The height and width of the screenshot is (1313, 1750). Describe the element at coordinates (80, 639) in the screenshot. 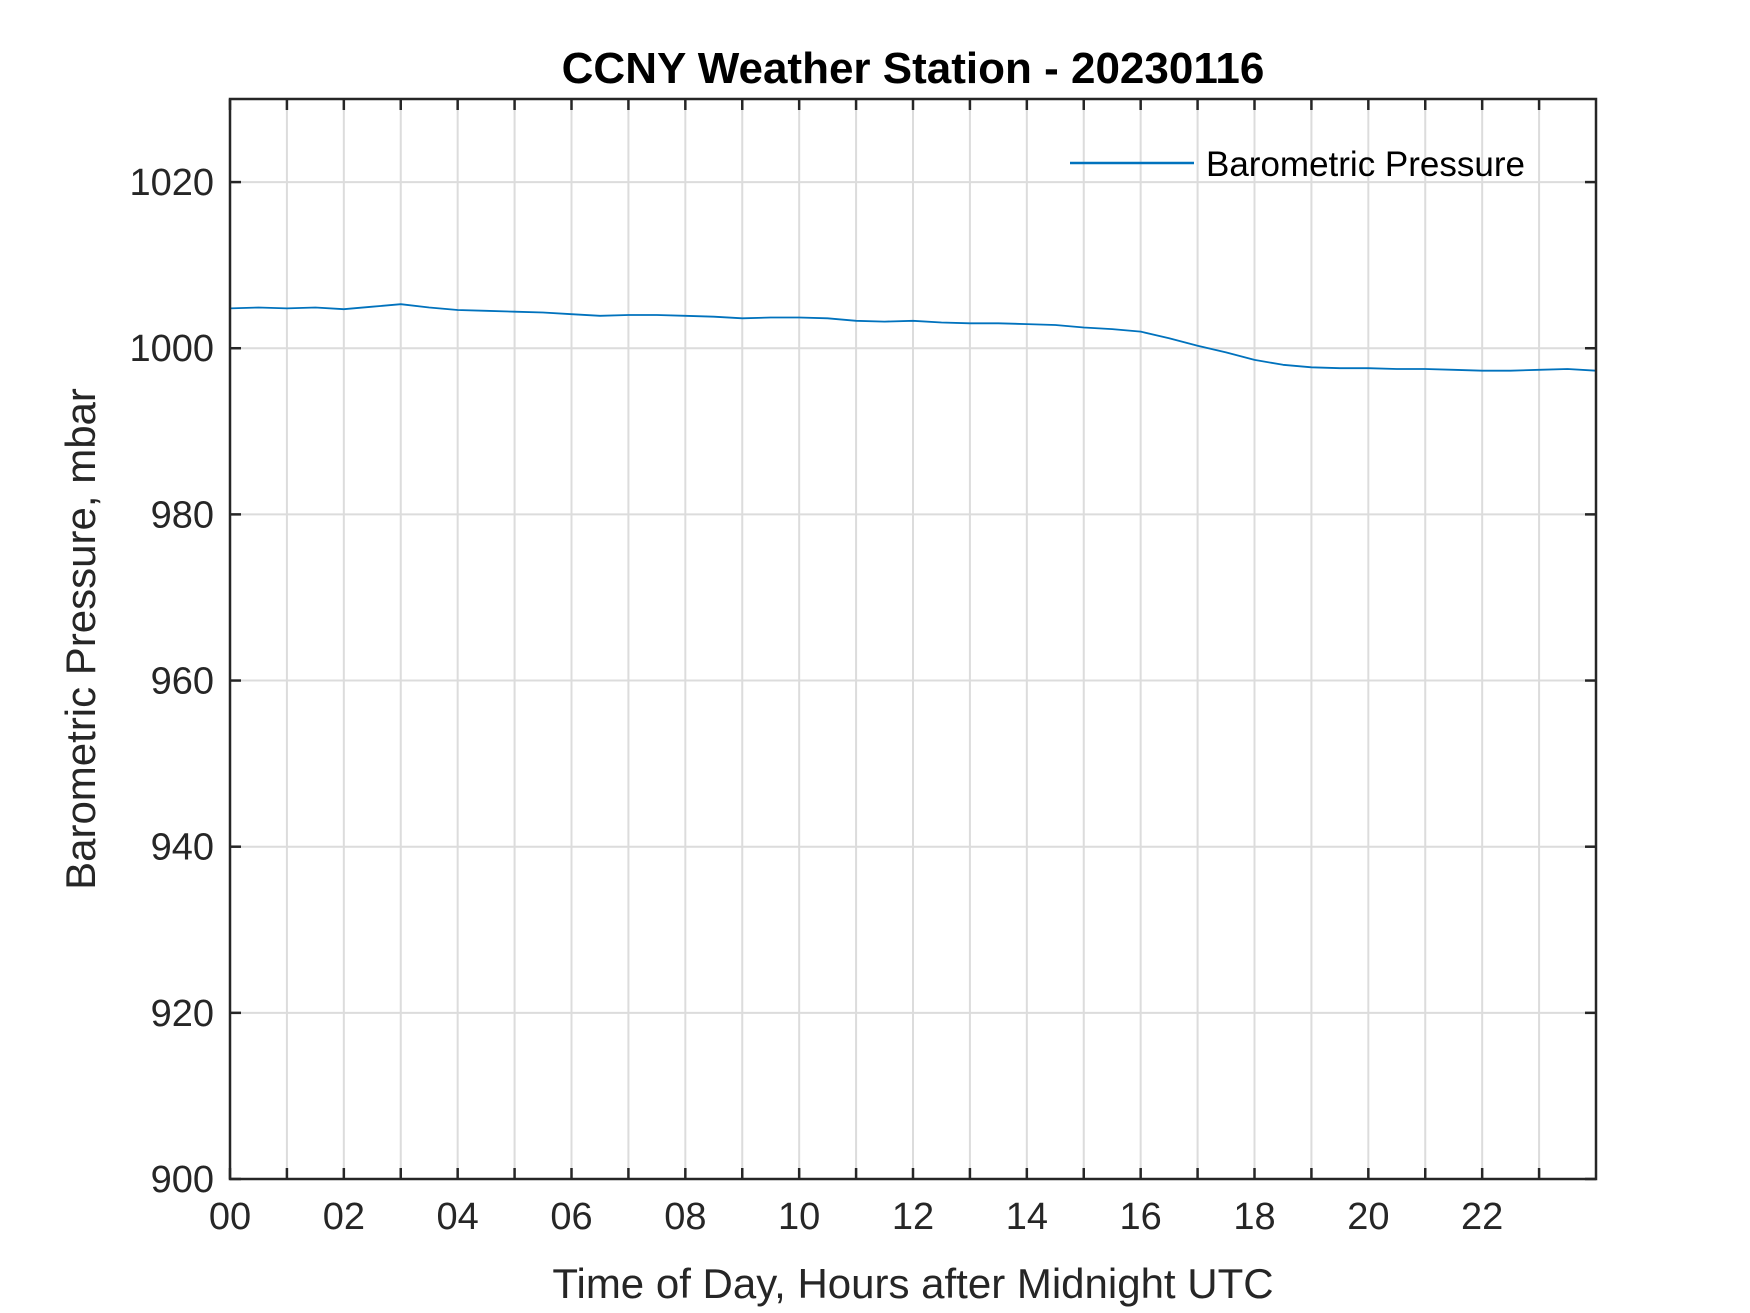

I see `y-axis-label: Barometric Pressure, mbar` at that location.